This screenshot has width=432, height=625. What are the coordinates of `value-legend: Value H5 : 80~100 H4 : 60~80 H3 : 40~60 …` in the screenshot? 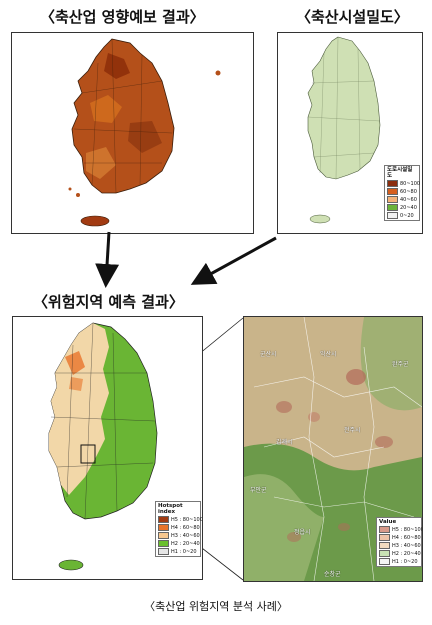 It's located at (399, 542).